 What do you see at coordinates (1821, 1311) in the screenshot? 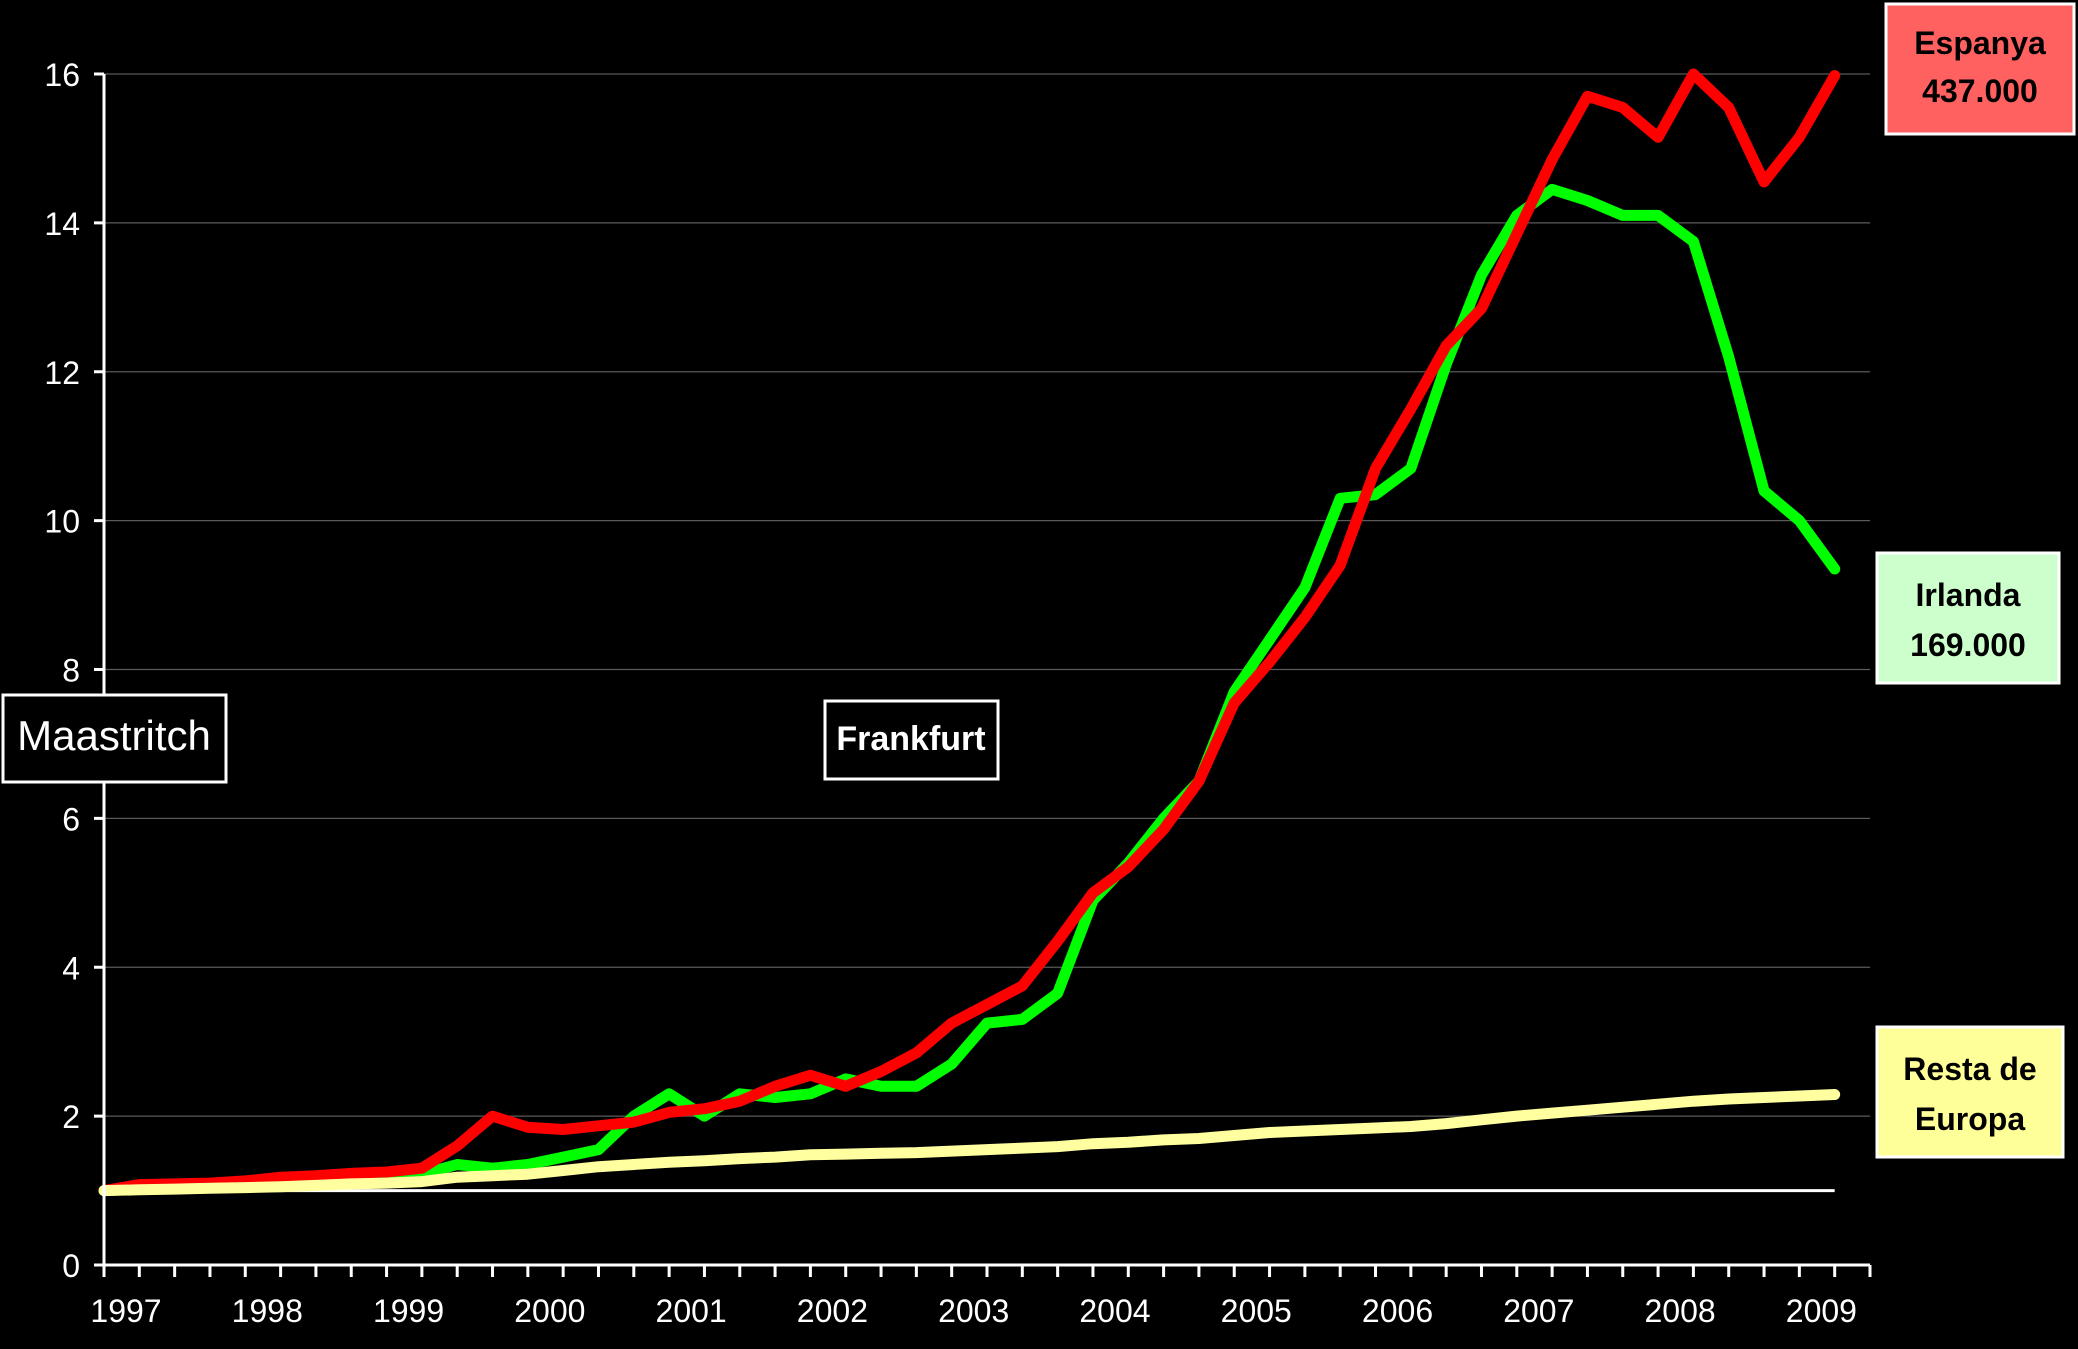
I see `x-tick-label: 2009` at bounding box center [1821, 1311].